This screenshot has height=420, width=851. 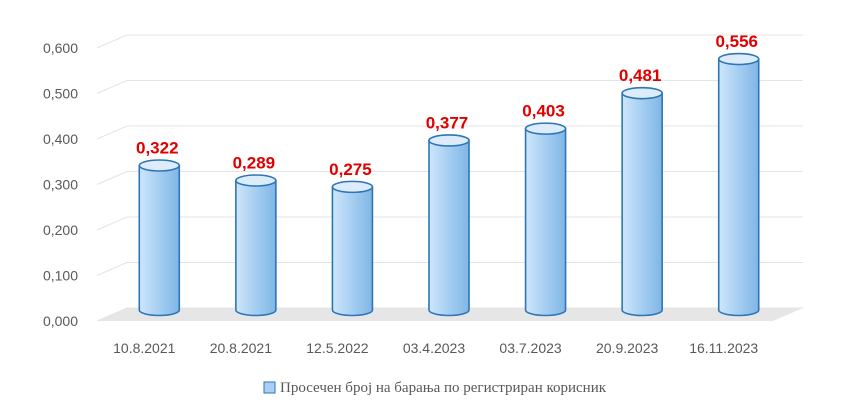 I want to click on x-tick-label: 03.7.2023, so click(x=530, y=348).